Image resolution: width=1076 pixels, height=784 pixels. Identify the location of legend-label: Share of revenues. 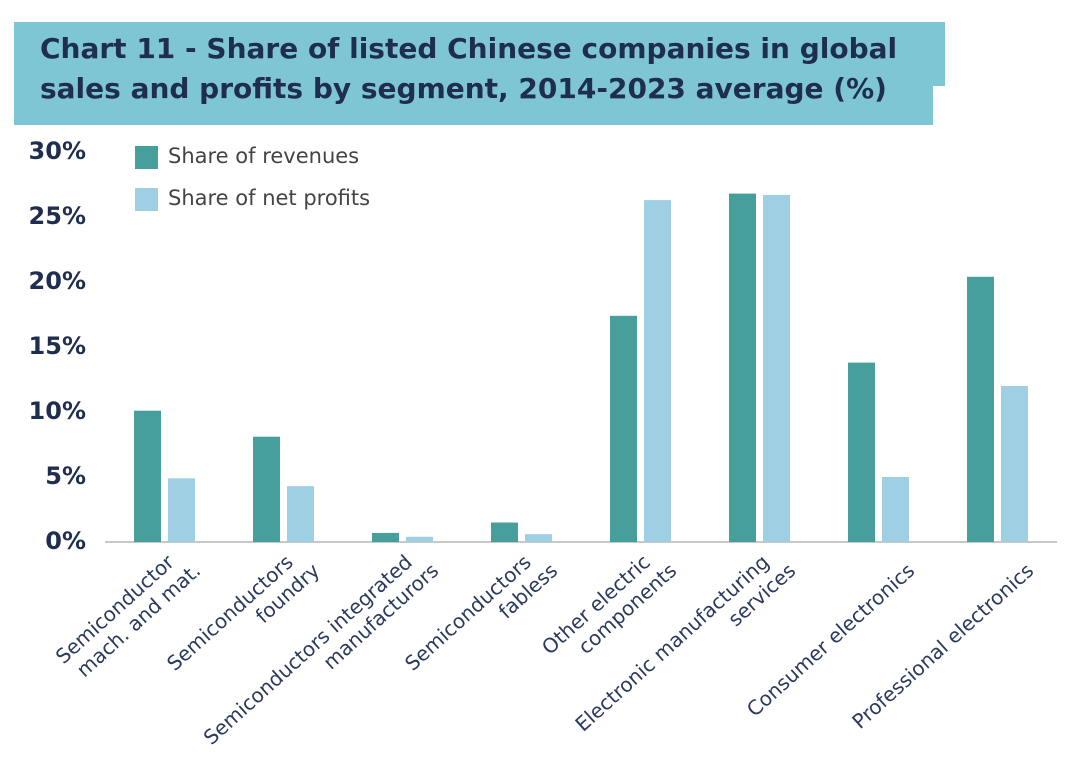
(263, 156).